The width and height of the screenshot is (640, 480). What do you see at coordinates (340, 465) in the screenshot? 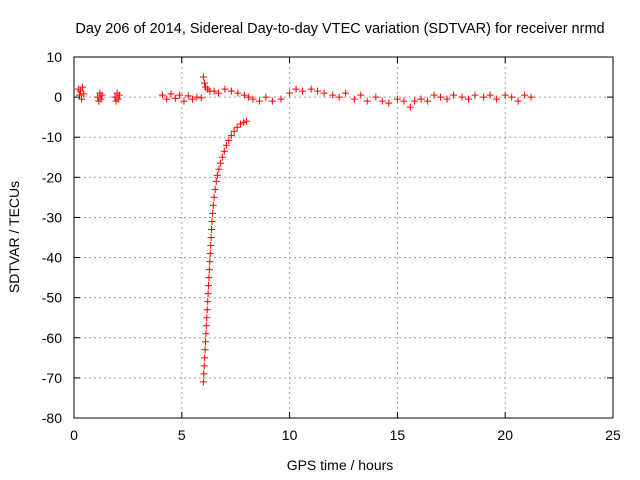
I see `x-axis-label: GPS time / hours` at bounding box center [340, 465].